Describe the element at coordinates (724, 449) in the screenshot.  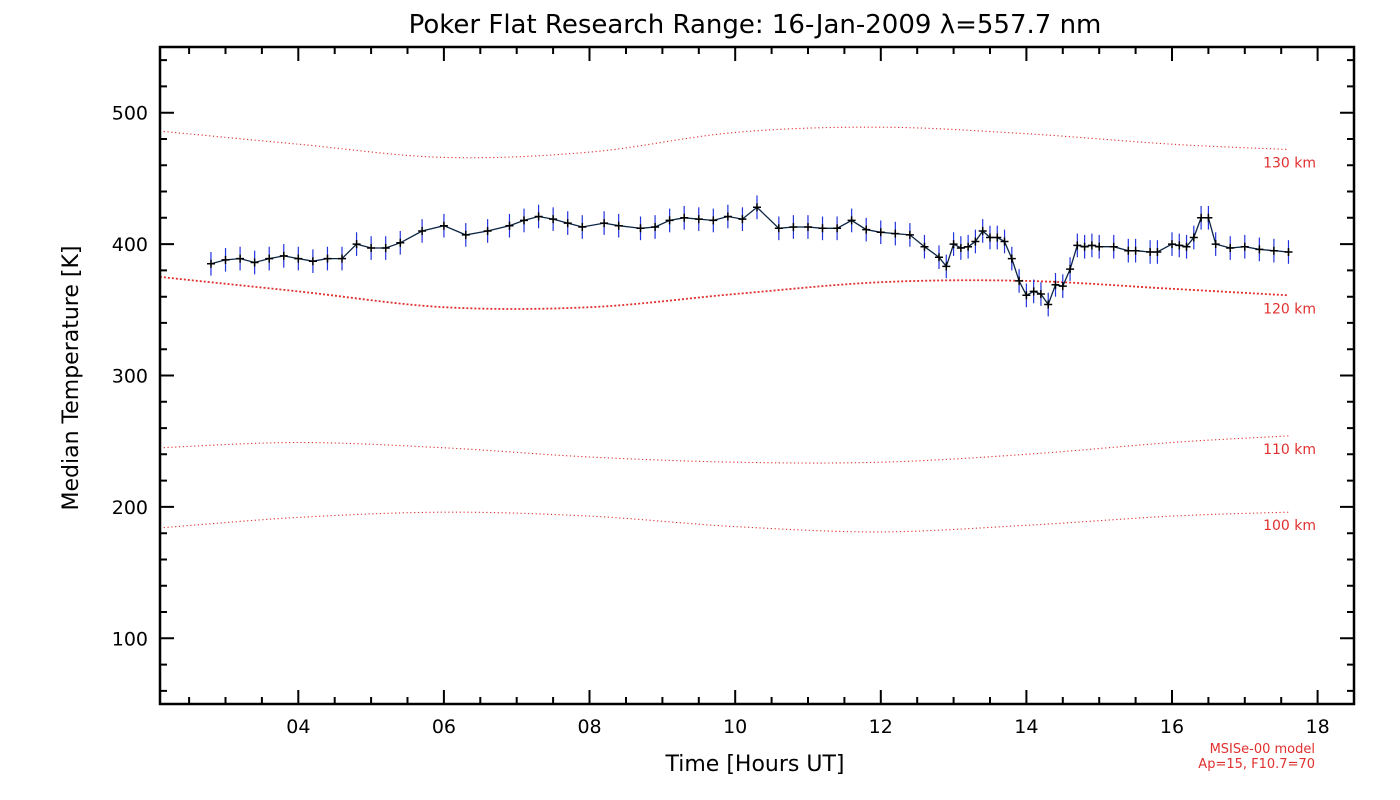
I see `model-curve-110-km` at that location.